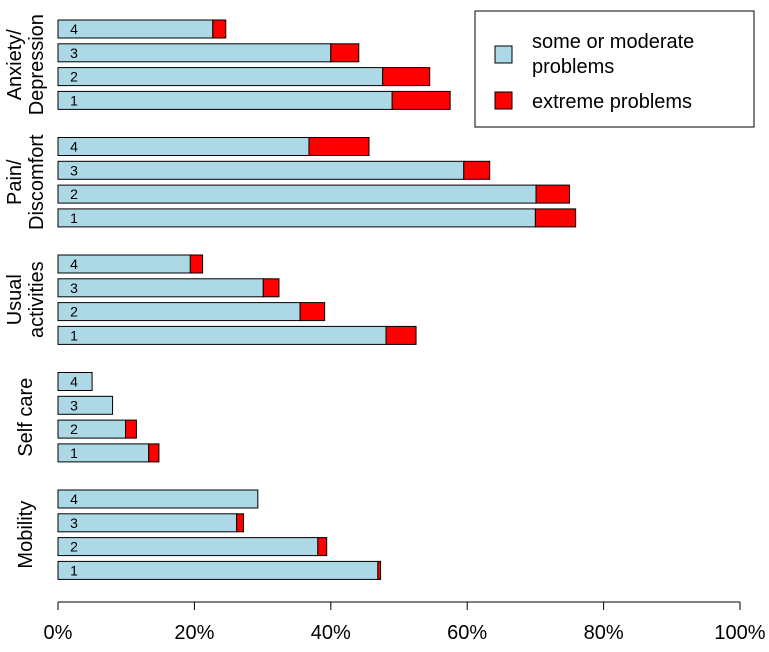  What do you see at coordinates (194, 633) in the screenshot?
I see `x-tick-label: 20%` at bounding box center [194, 633].